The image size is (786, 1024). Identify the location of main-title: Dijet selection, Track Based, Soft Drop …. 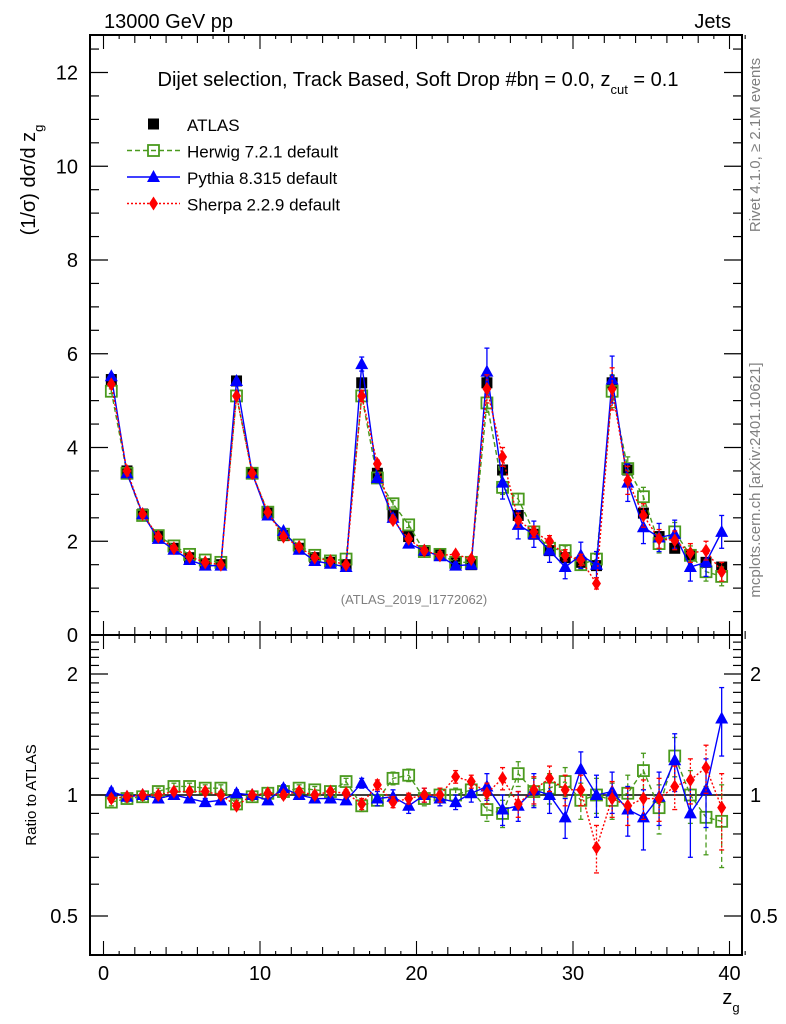
(418, 83).